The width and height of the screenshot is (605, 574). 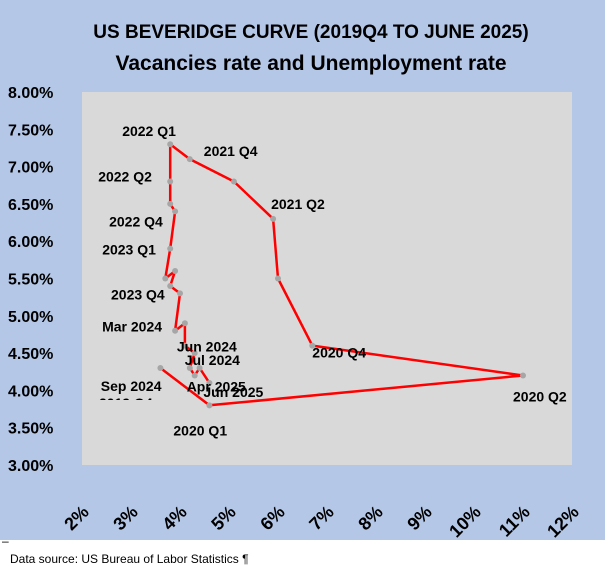 What do you see at coordinates (339, 353) in the screenshot?
I see `point-label: 2020 Q4` at bounding box center [339, 353].